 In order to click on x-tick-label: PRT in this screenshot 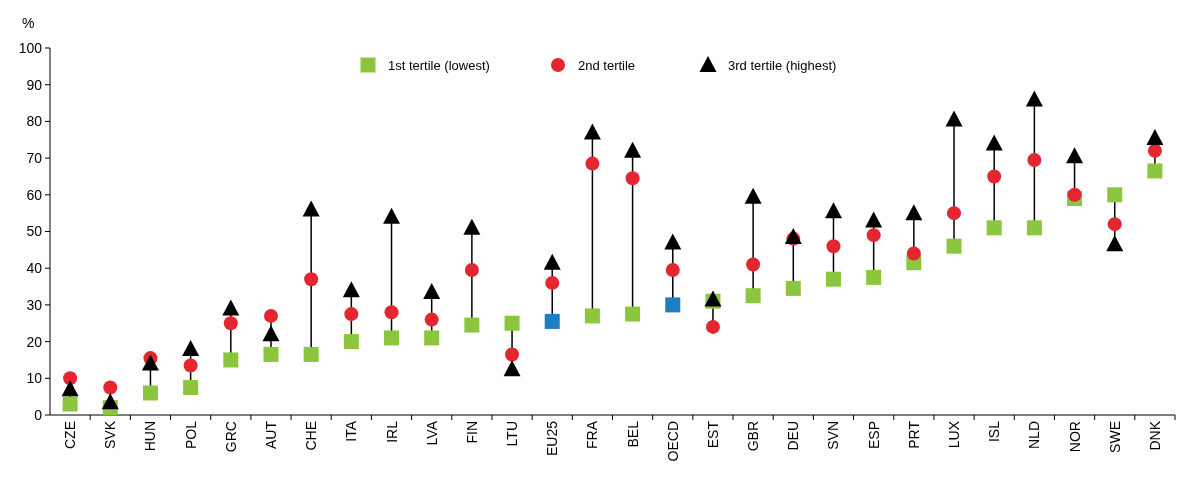, I will do `click(913, 434)`.